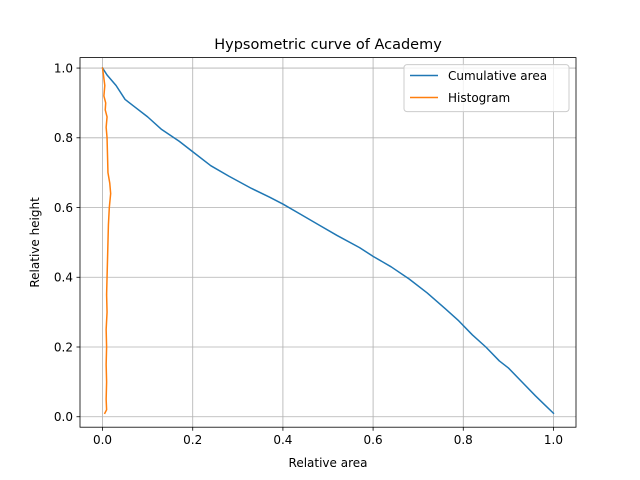 The image size is (640, 480). Describe the element at coordinates (463, 440) in the screenshot. I see `x-tick-label: 0.8` at that location.